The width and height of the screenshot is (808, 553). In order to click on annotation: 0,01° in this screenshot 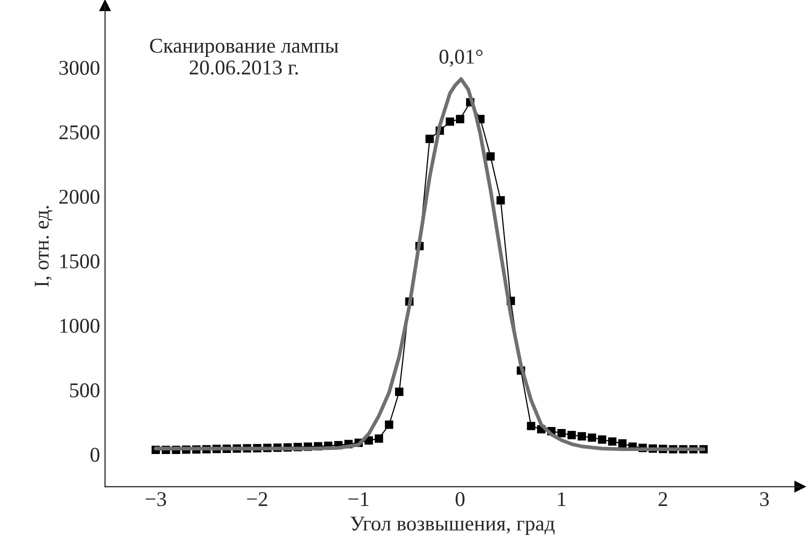, I will do `click(461, 58)`.